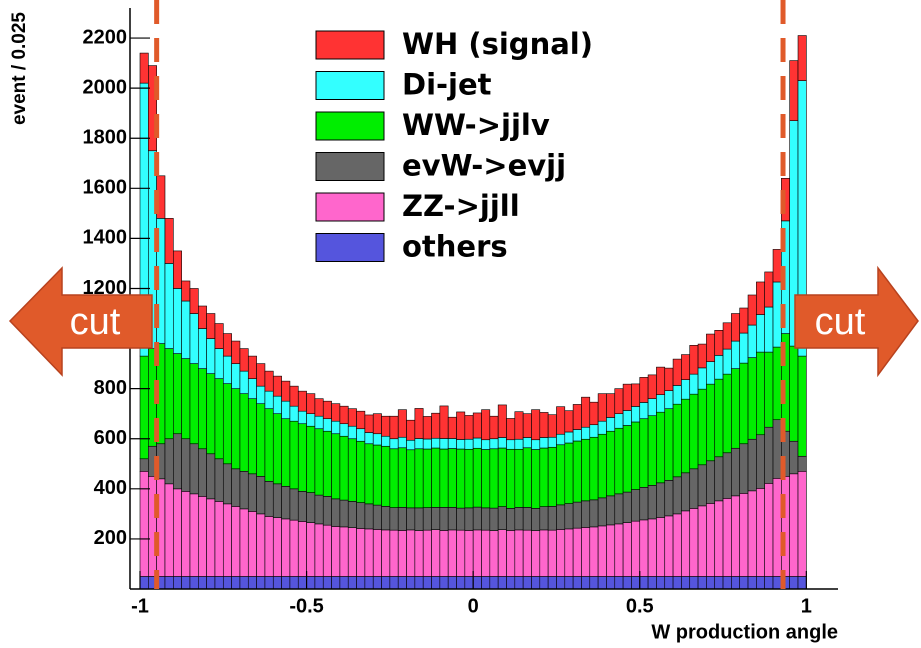 The height and width of the screenshot is (648, 921). I want to click on y-tick-label: 400, so click(110, 488).